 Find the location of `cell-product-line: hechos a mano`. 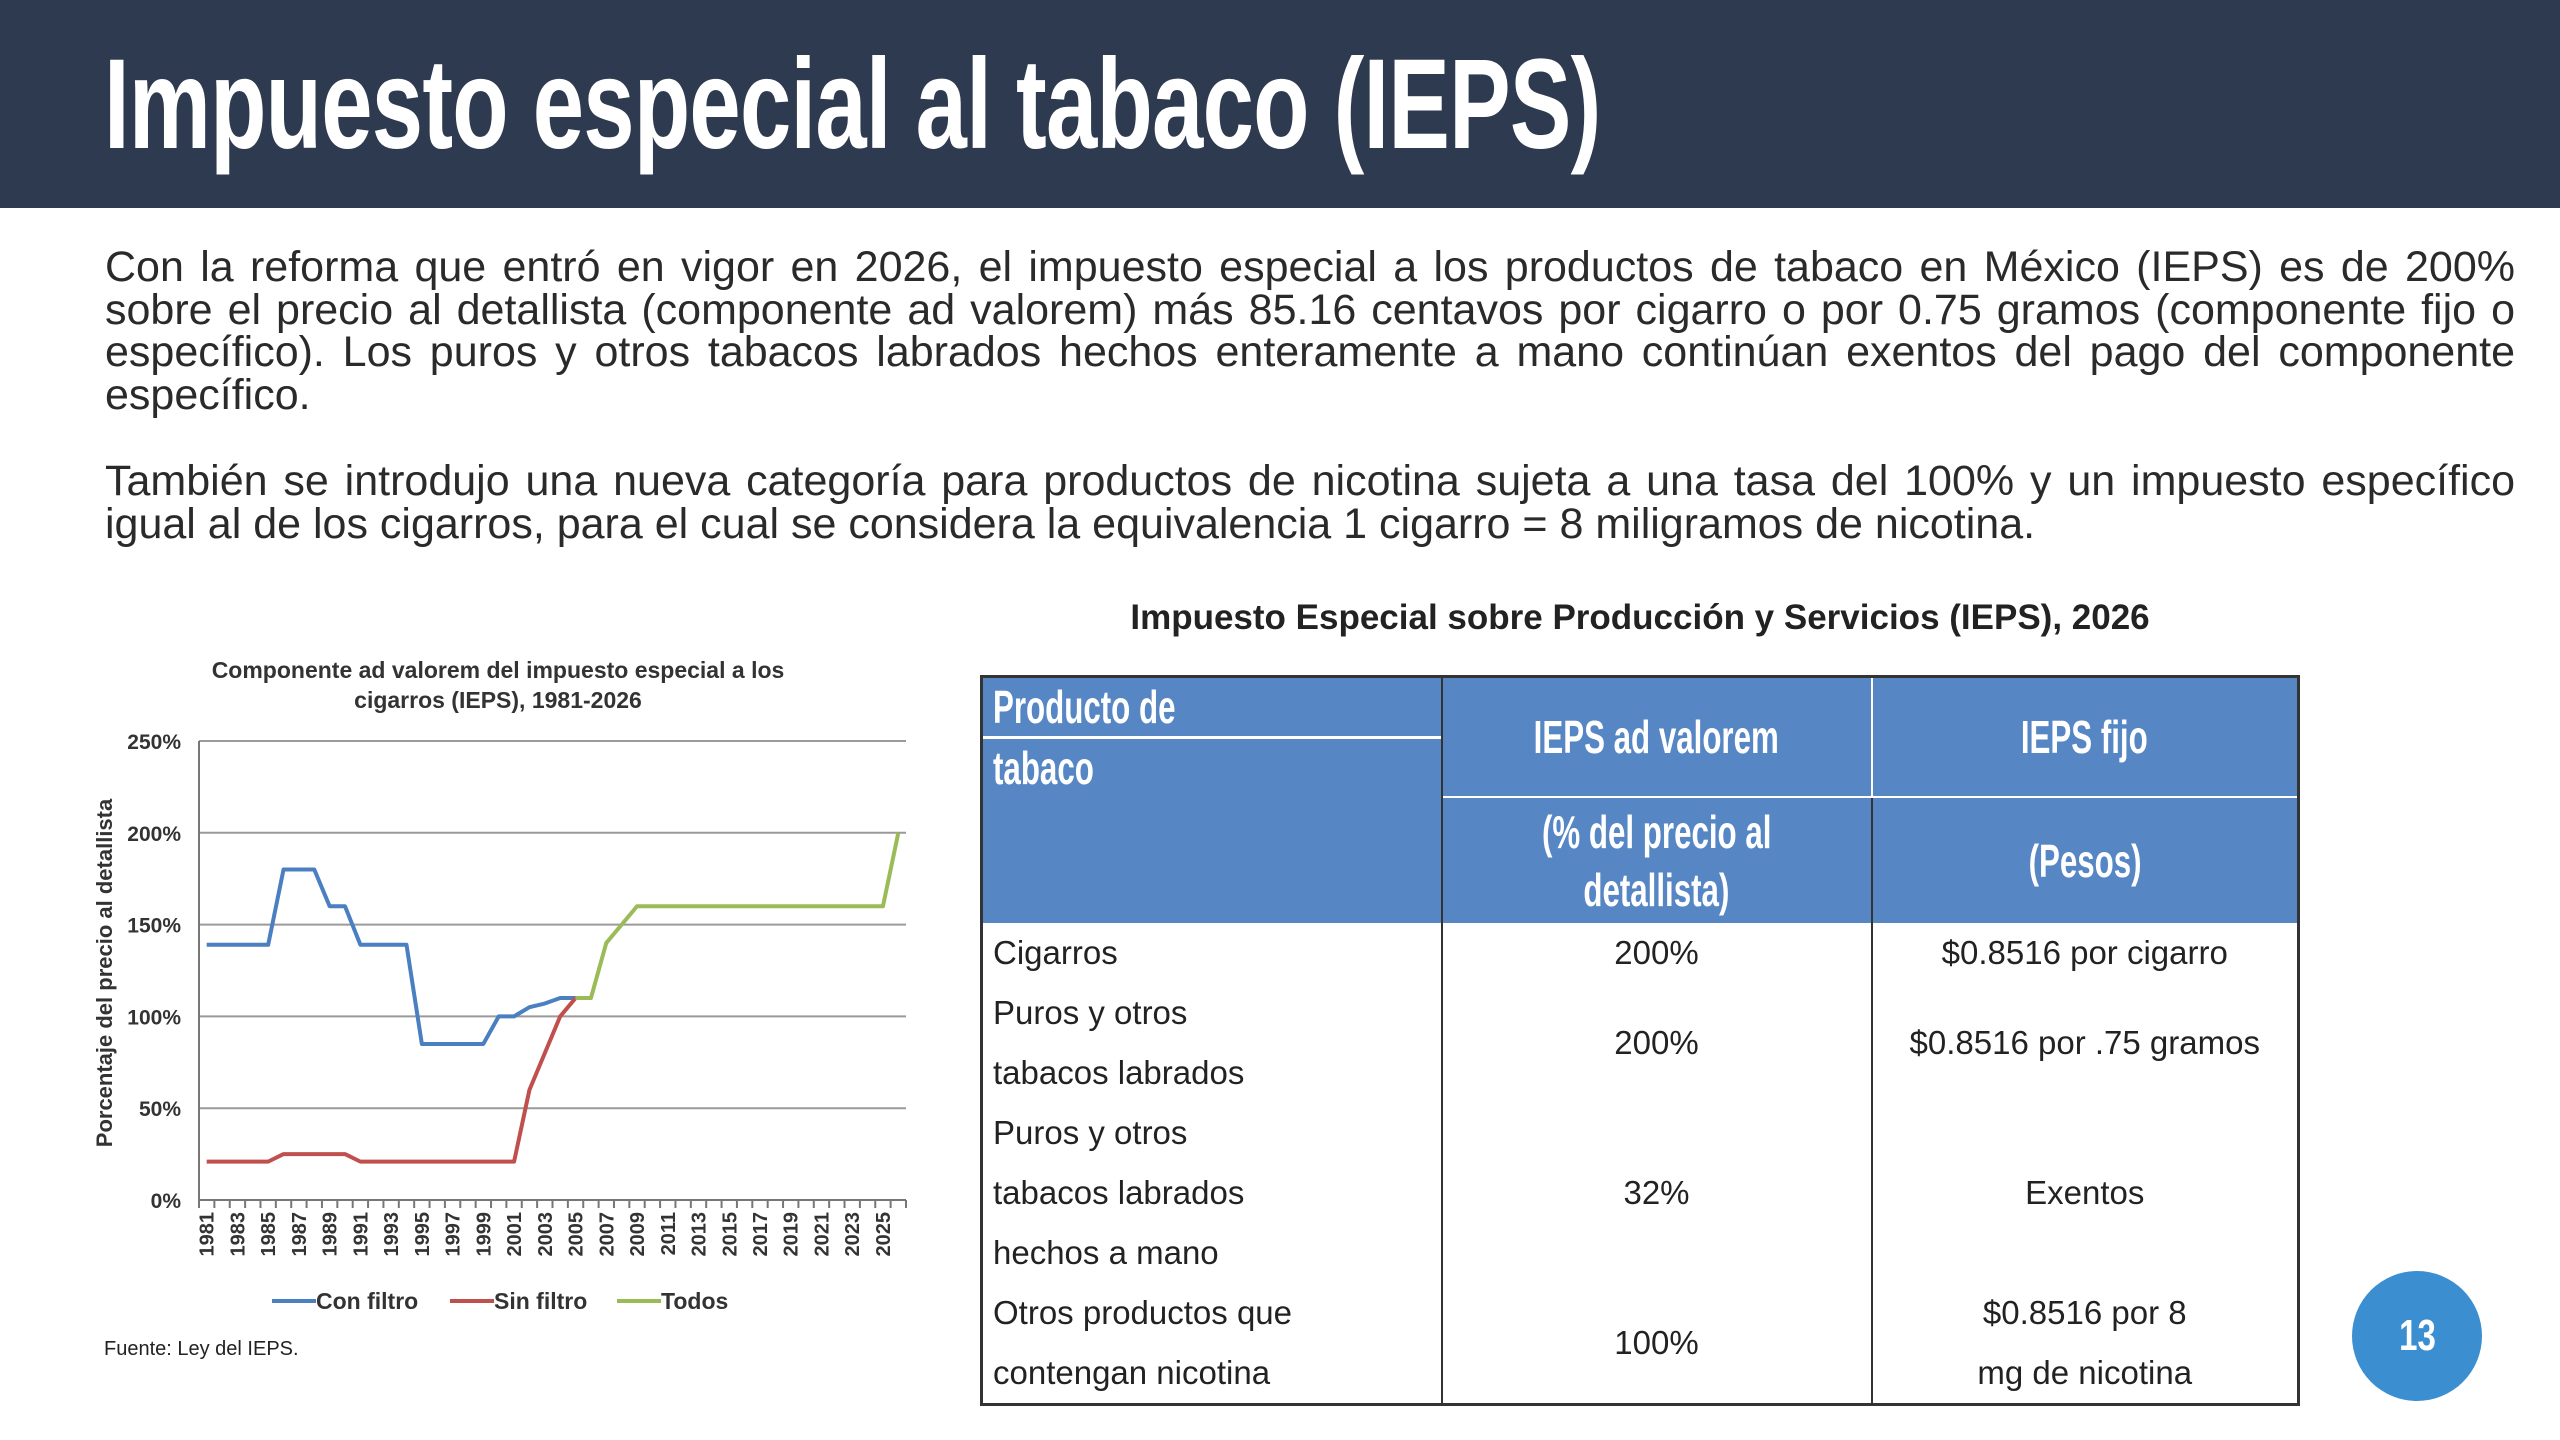

cell-product-line: hechos a mano is located at coordinates (1106, 1252).